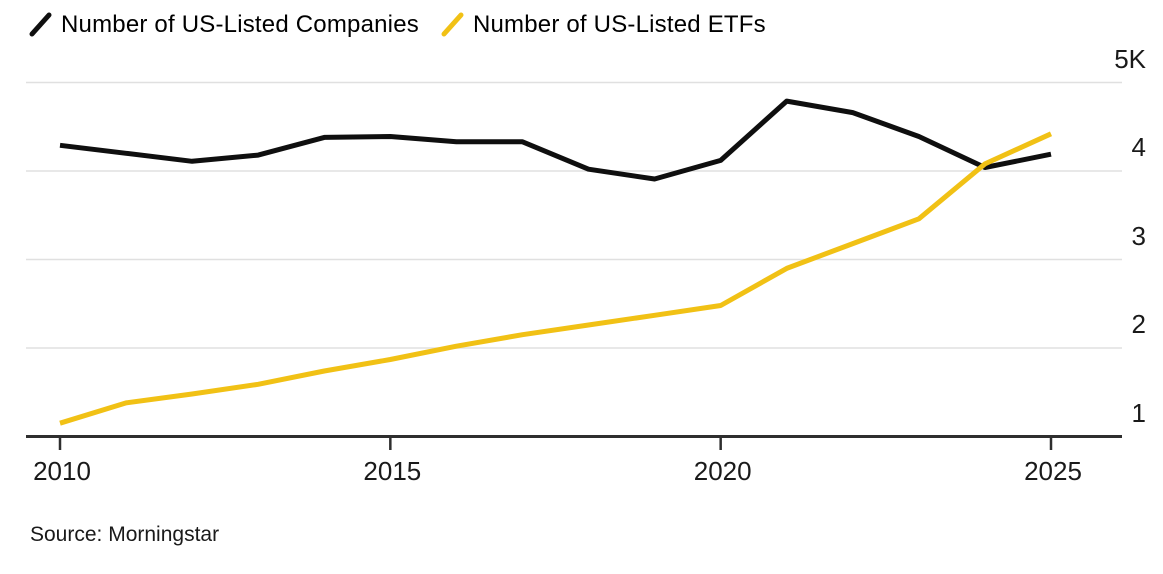 Image resolution: width=1163 pixels, height=574 pixels. What do you see at coordinates (1138, 235) in the screenshot?
I see `y-tick-label: 3` at bounding box center [1138, 235].